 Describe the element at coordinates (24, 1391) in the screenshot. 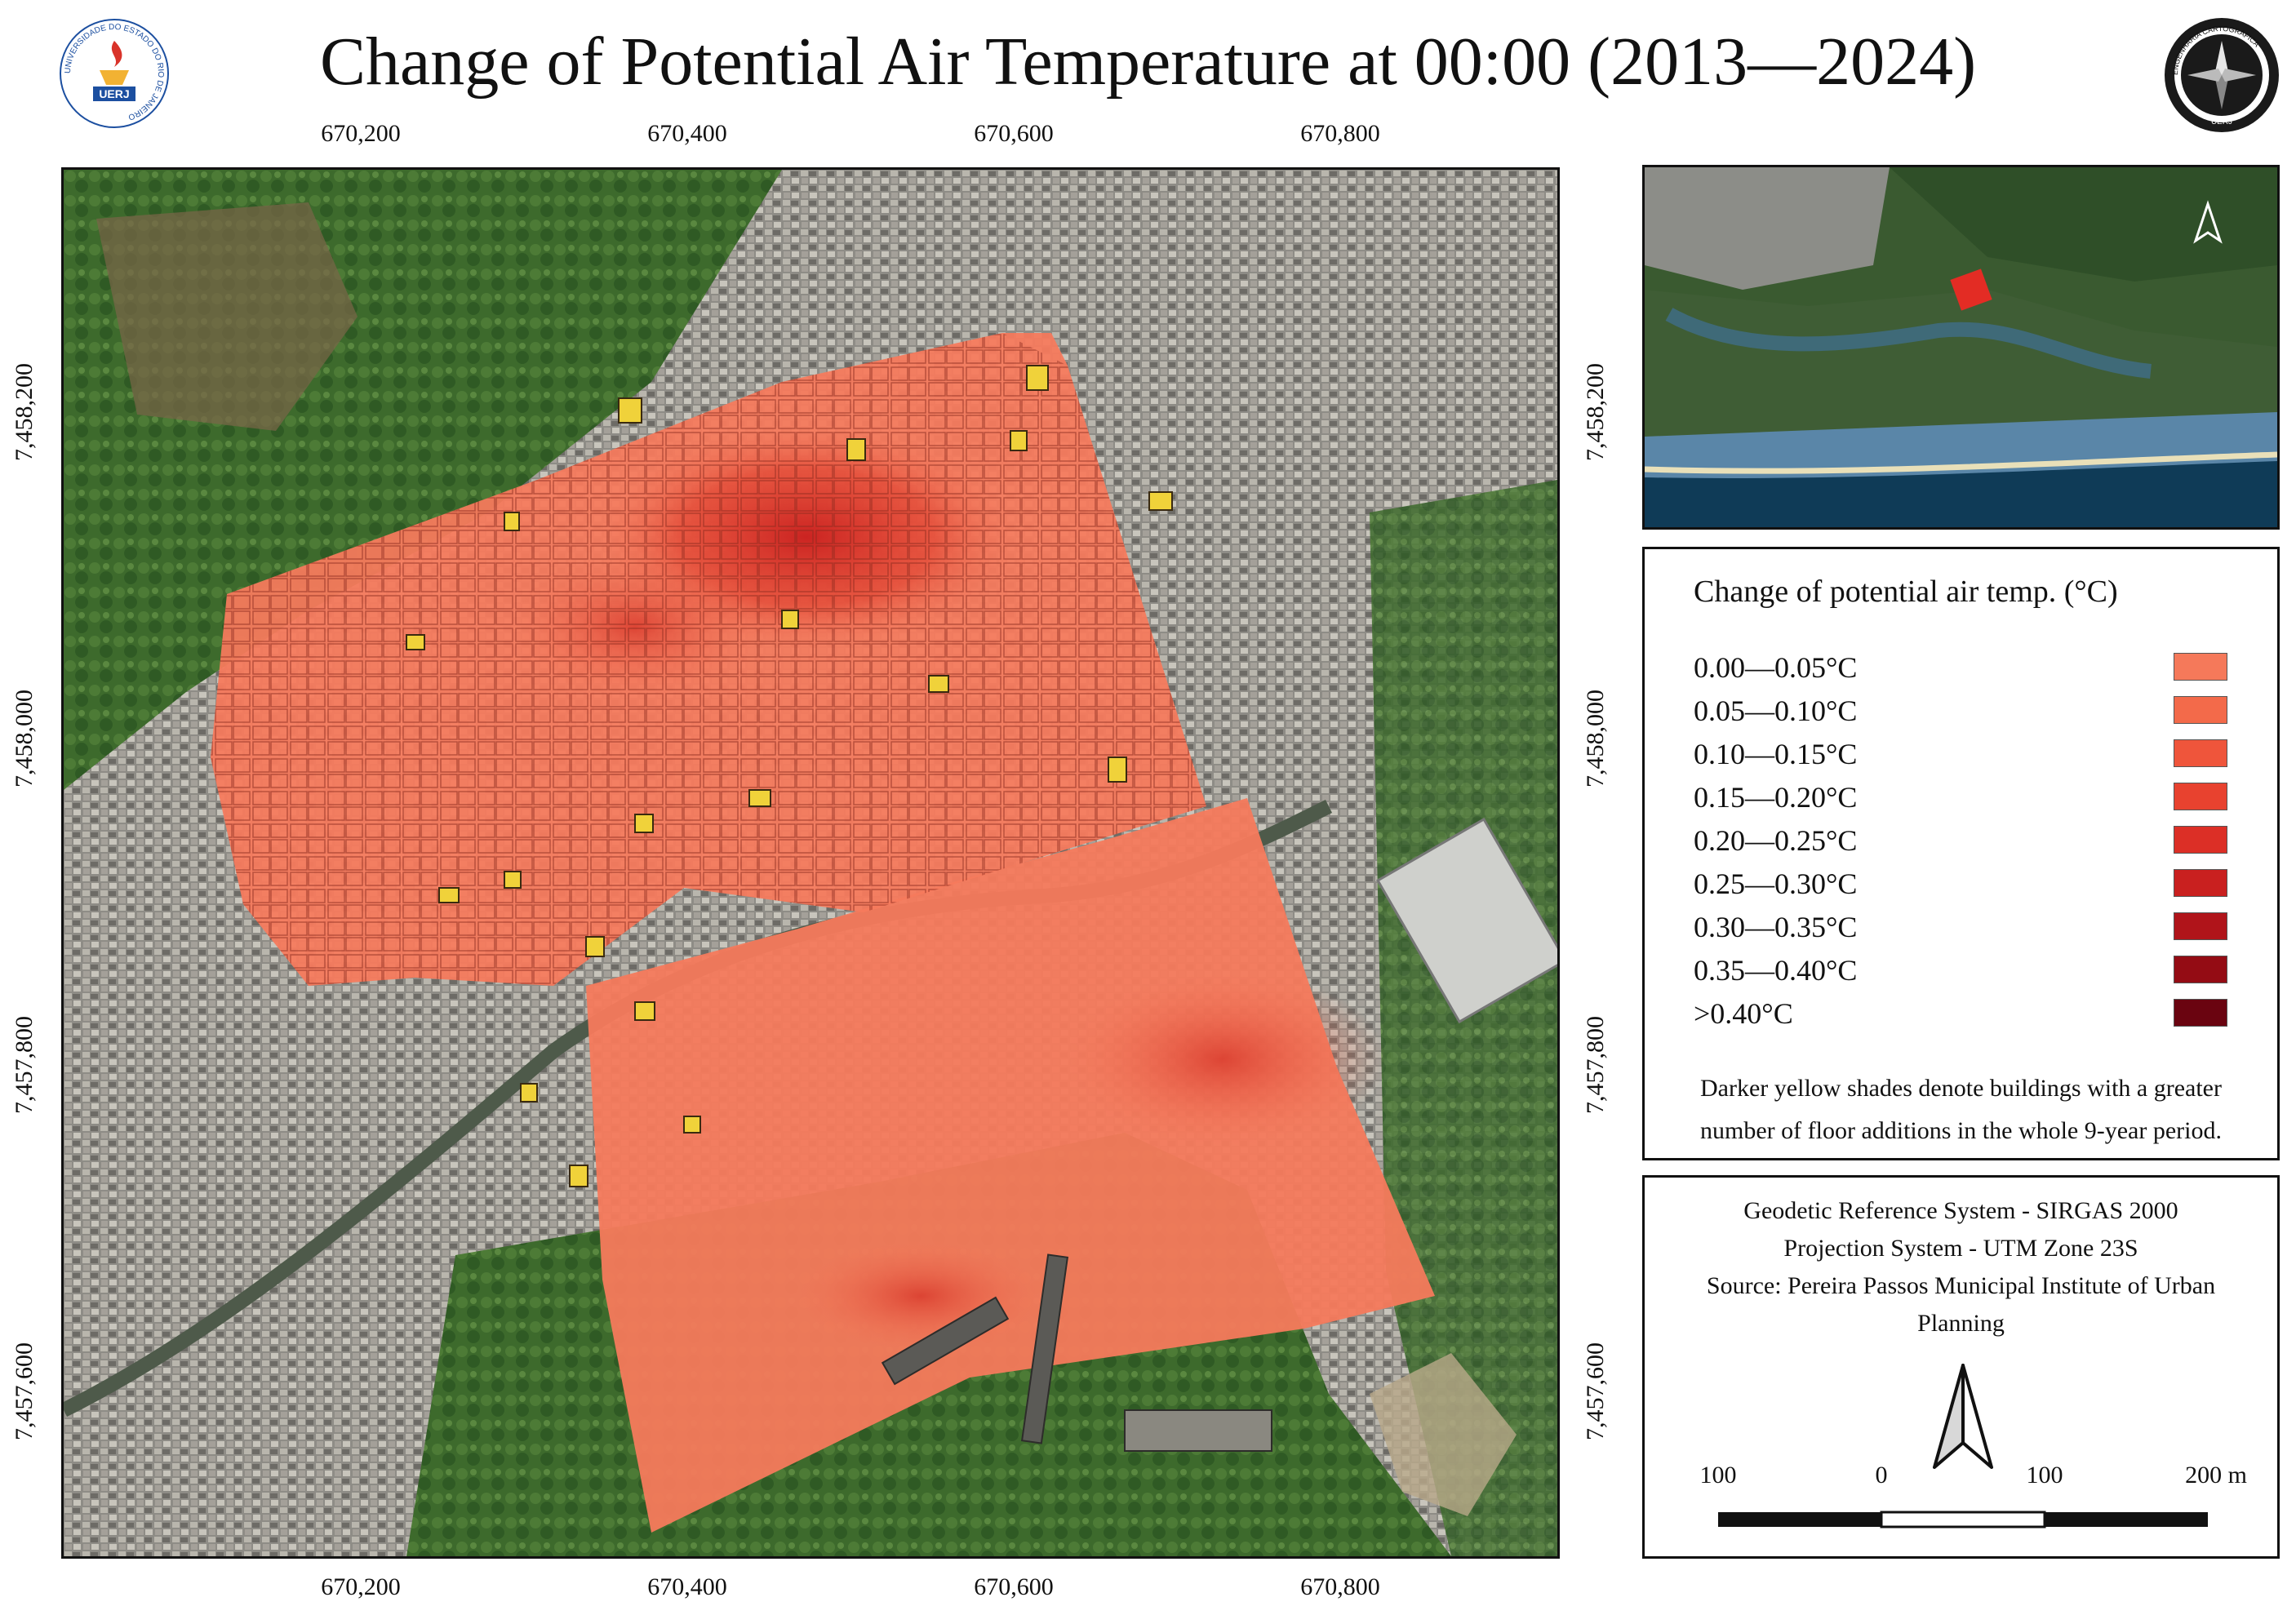

I see `northing-tick-left: 7,457,600` at that location.